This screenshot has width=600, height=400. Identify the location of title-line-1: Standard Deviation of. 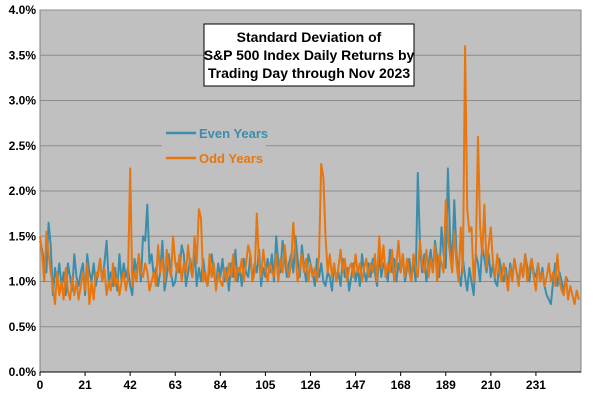
(309, 37).